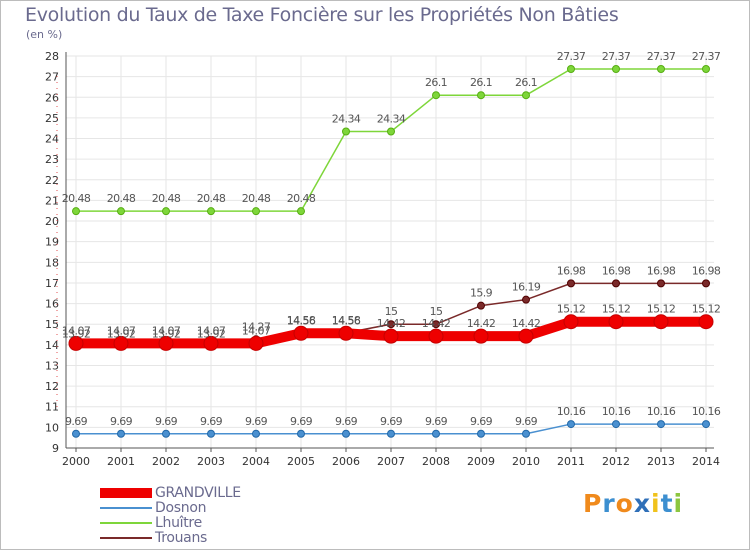 Image resolution: width=750 pixels, height=550 pixels. What do you see at coordinates (52, 345) in the screenshot?
I see `y-tick-label: 14` at bounding box center [52, 345].